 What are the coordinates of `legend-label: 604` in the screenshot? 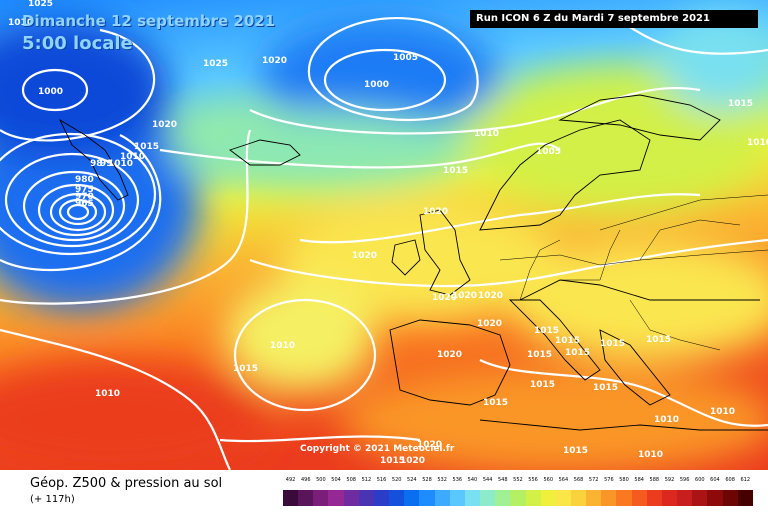 It's located at (715, 480).